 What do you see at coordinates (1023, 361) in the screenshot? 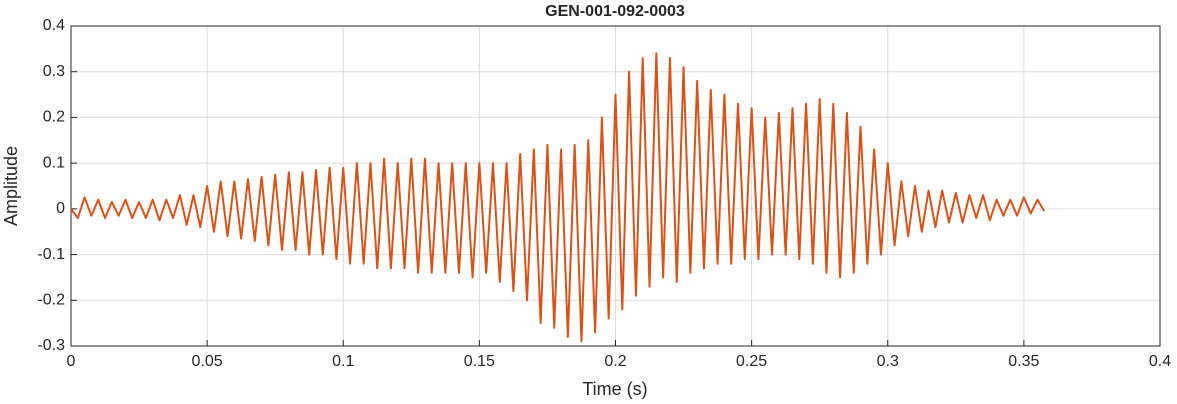
I see `x-tick-label: 0.35` at bounding box center [1023, 361].